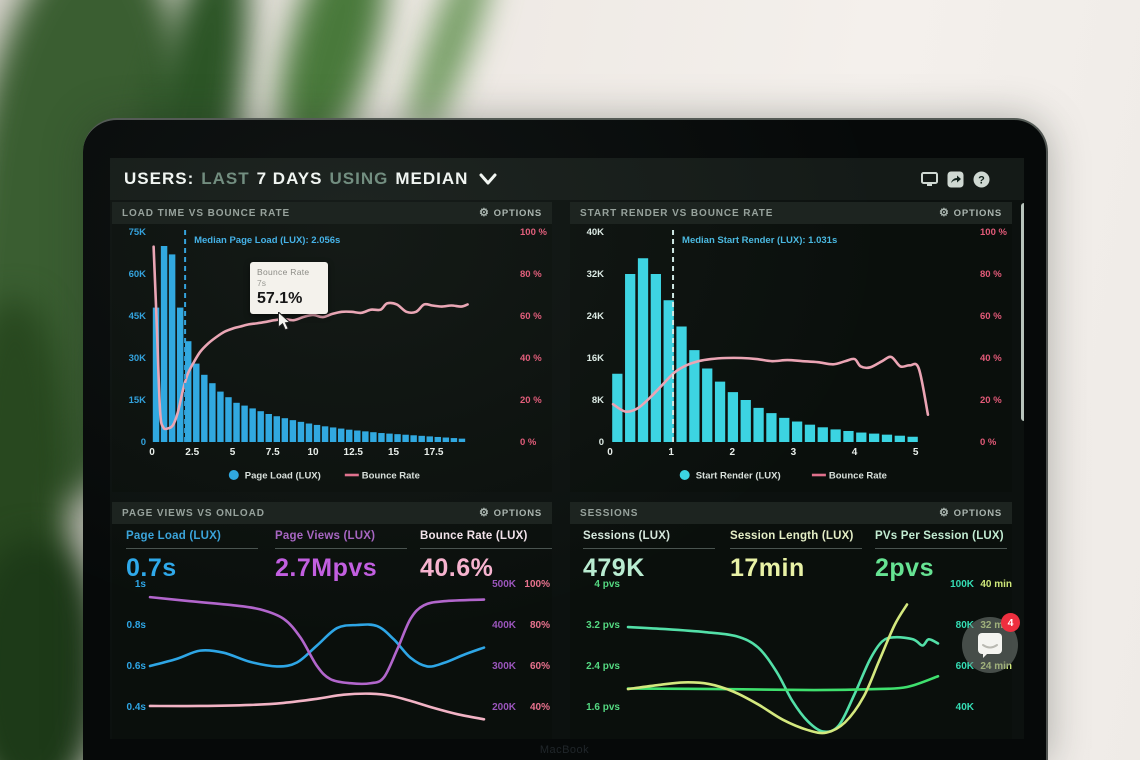 The width and height of the screenshot is (1140, 760). Describe the element at coordinates (796, 539) in the screenshot. I see `metric-label: Session Length (LUX)` at that location.